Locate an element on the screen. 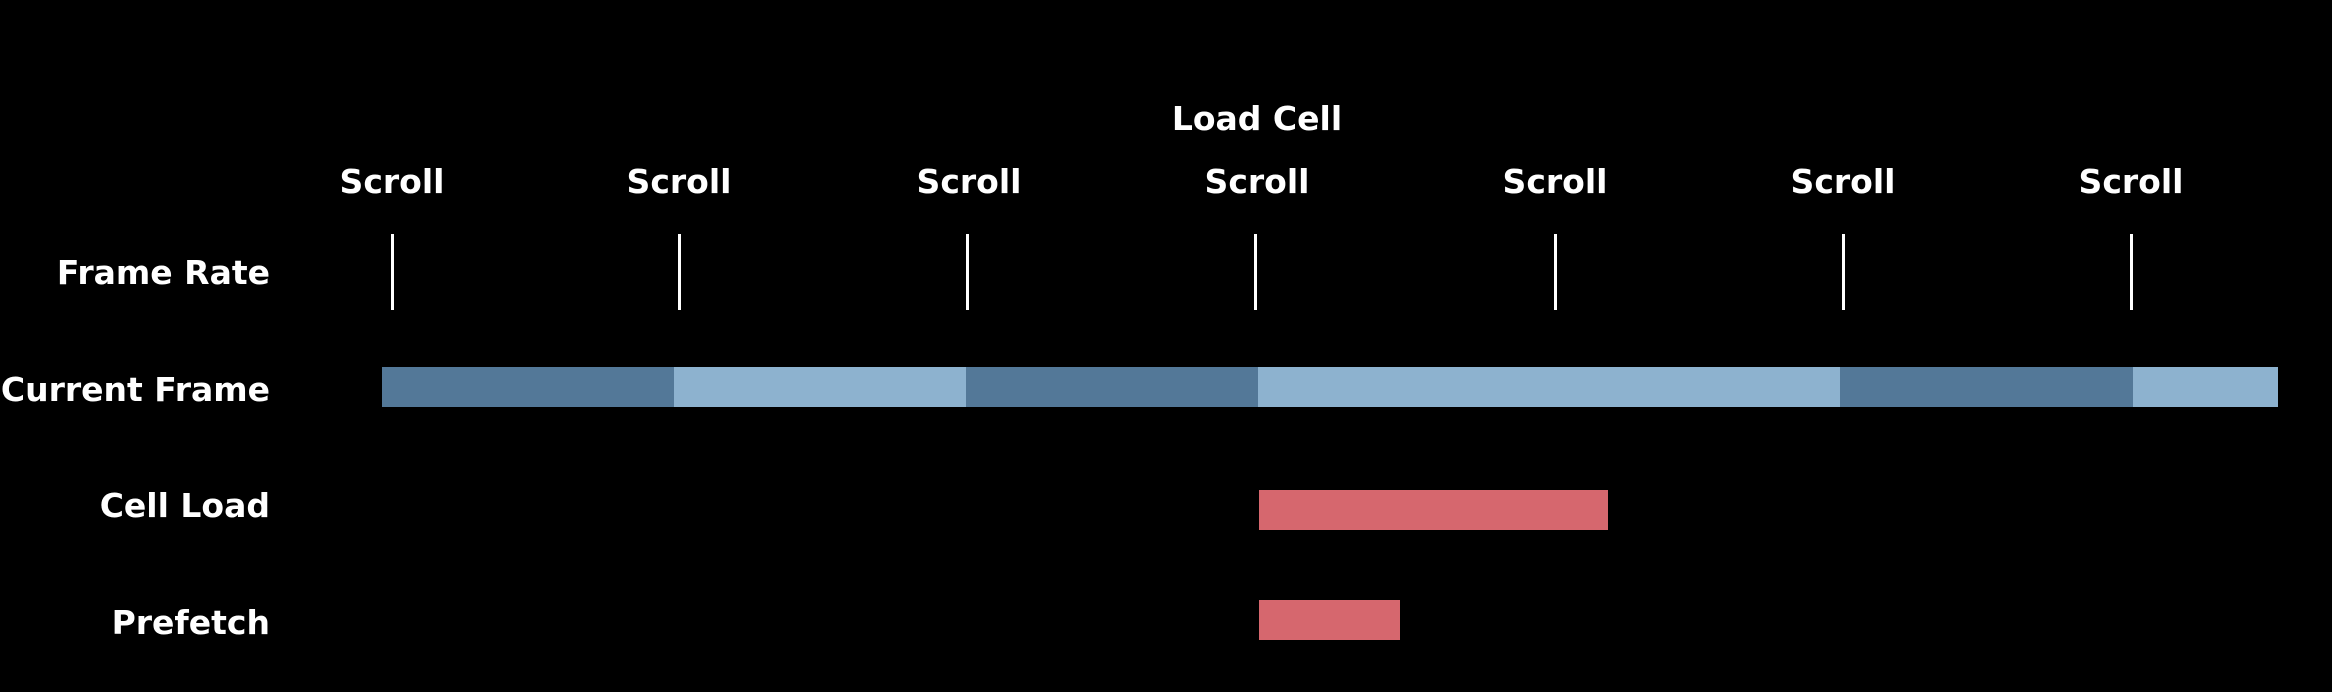  current-frame-label: Current Frame is located at coordinates (135, 389).